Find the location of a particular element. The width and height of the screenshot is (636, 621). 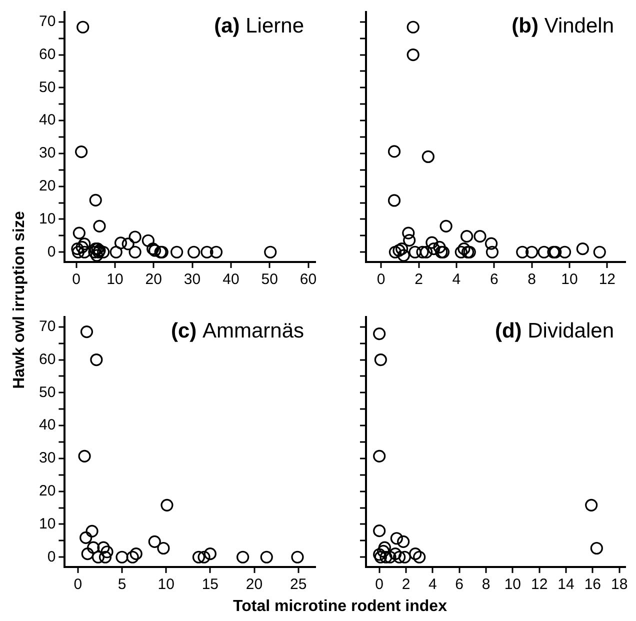

x-tick-label: 5 is located at coordinates (122, 585).